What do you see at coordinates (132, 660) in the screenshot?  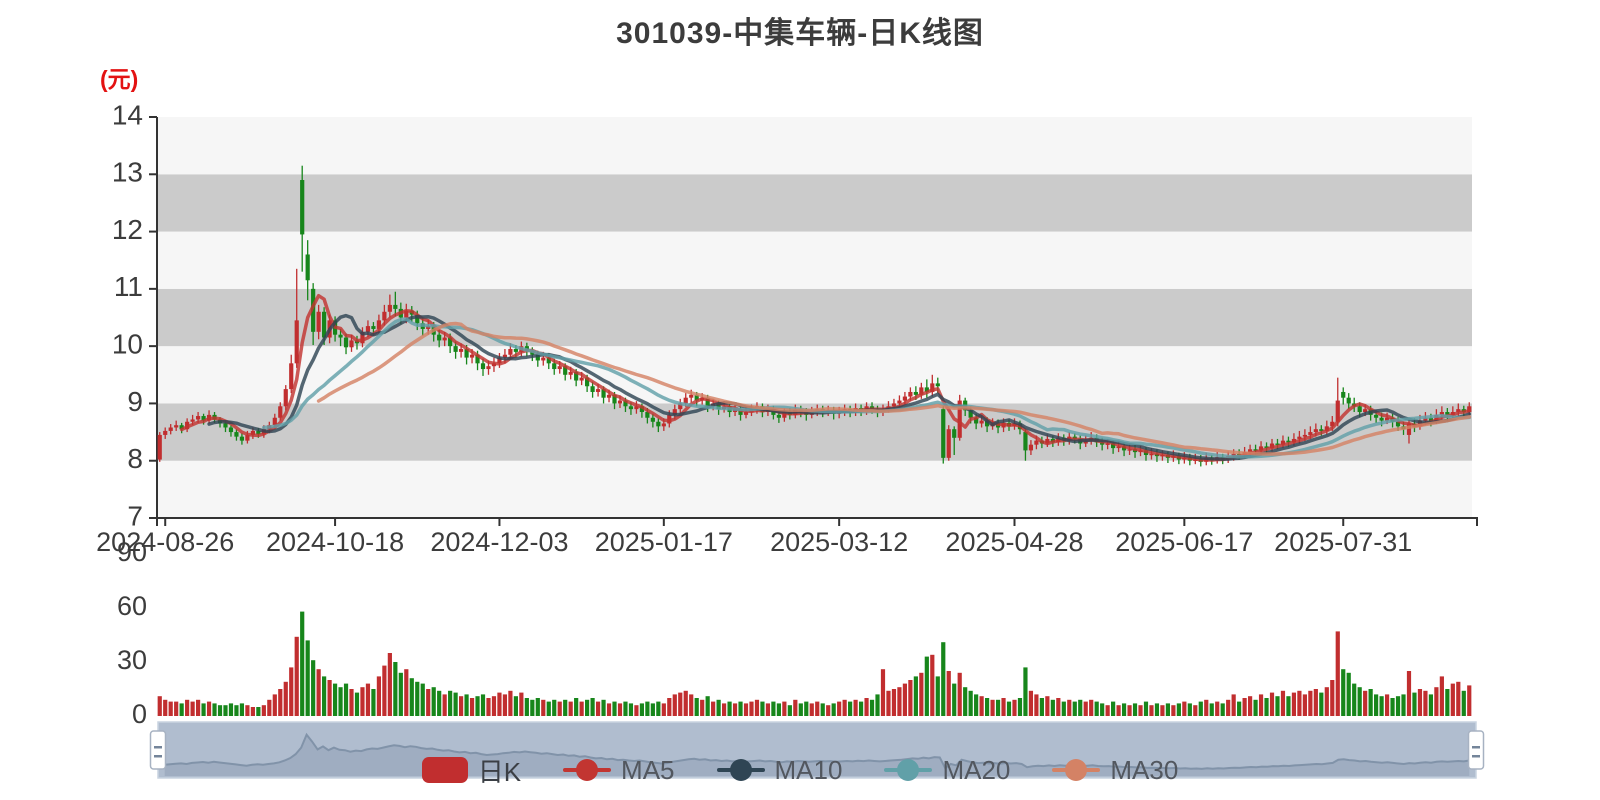 I see `volume-tick-label: 30` at bounding box center [132, 660].